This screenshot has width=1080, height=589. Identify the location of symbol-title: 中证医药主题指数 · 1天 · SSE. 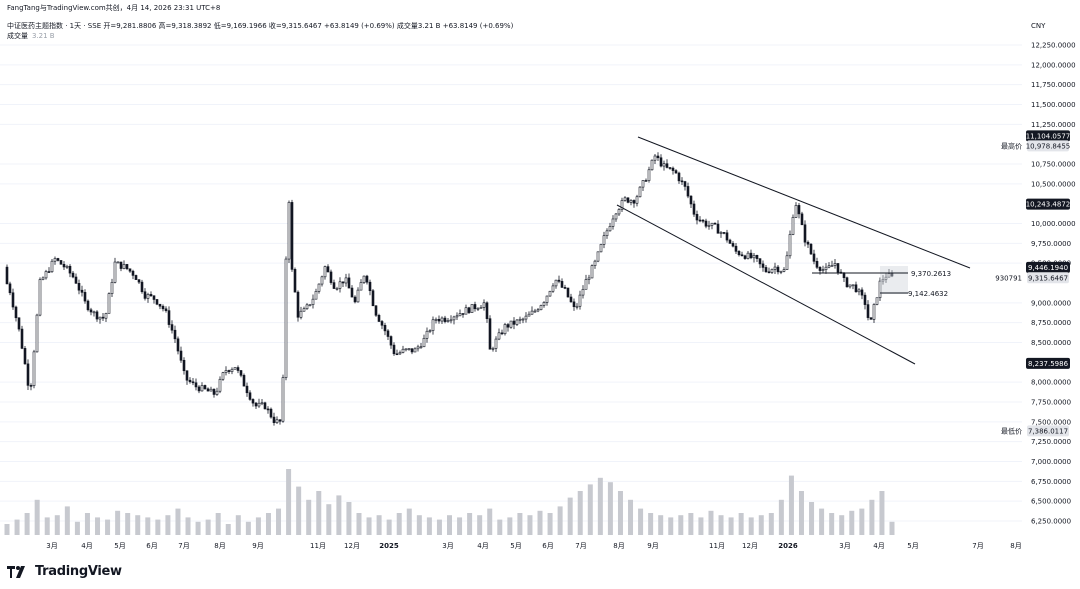
(54, 26).